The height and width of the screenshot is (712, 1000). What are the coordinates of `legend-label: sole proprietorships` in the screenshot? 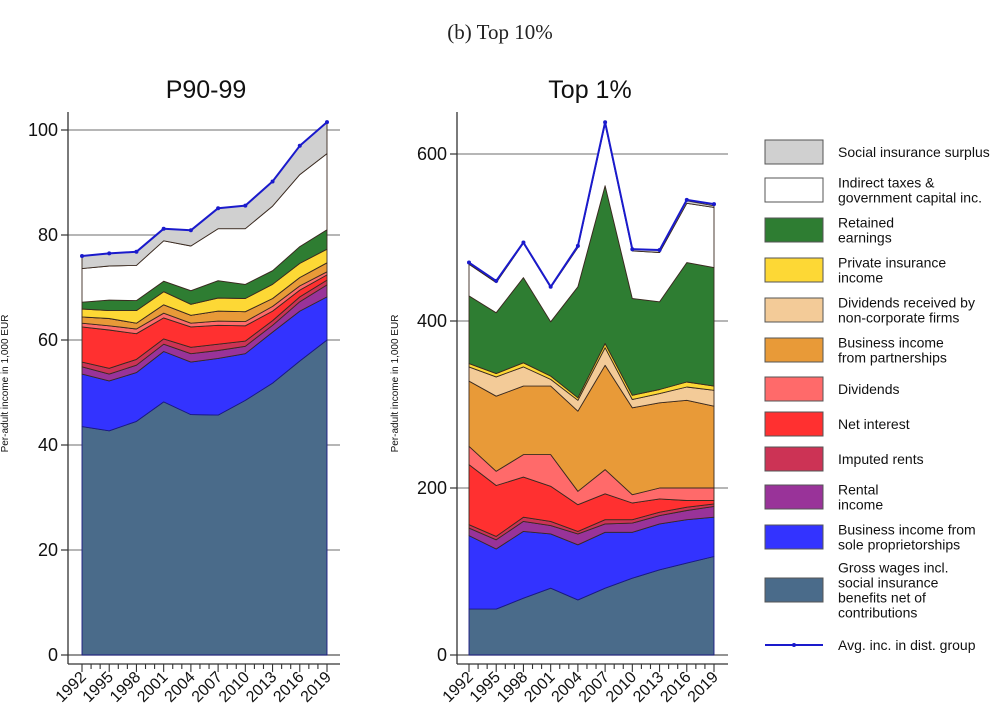 It's located at (899, 545).